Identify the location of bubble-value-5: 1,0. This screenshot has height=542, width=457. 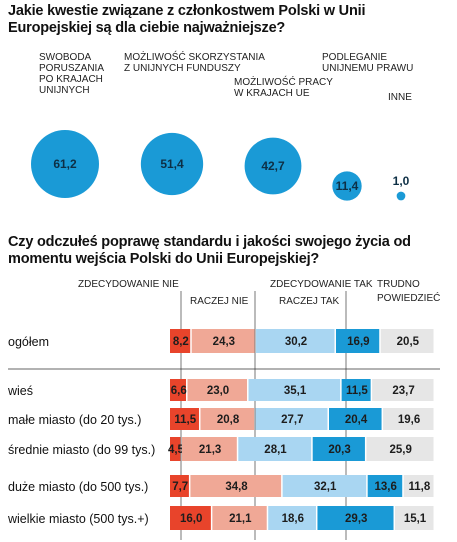
(401, 181).